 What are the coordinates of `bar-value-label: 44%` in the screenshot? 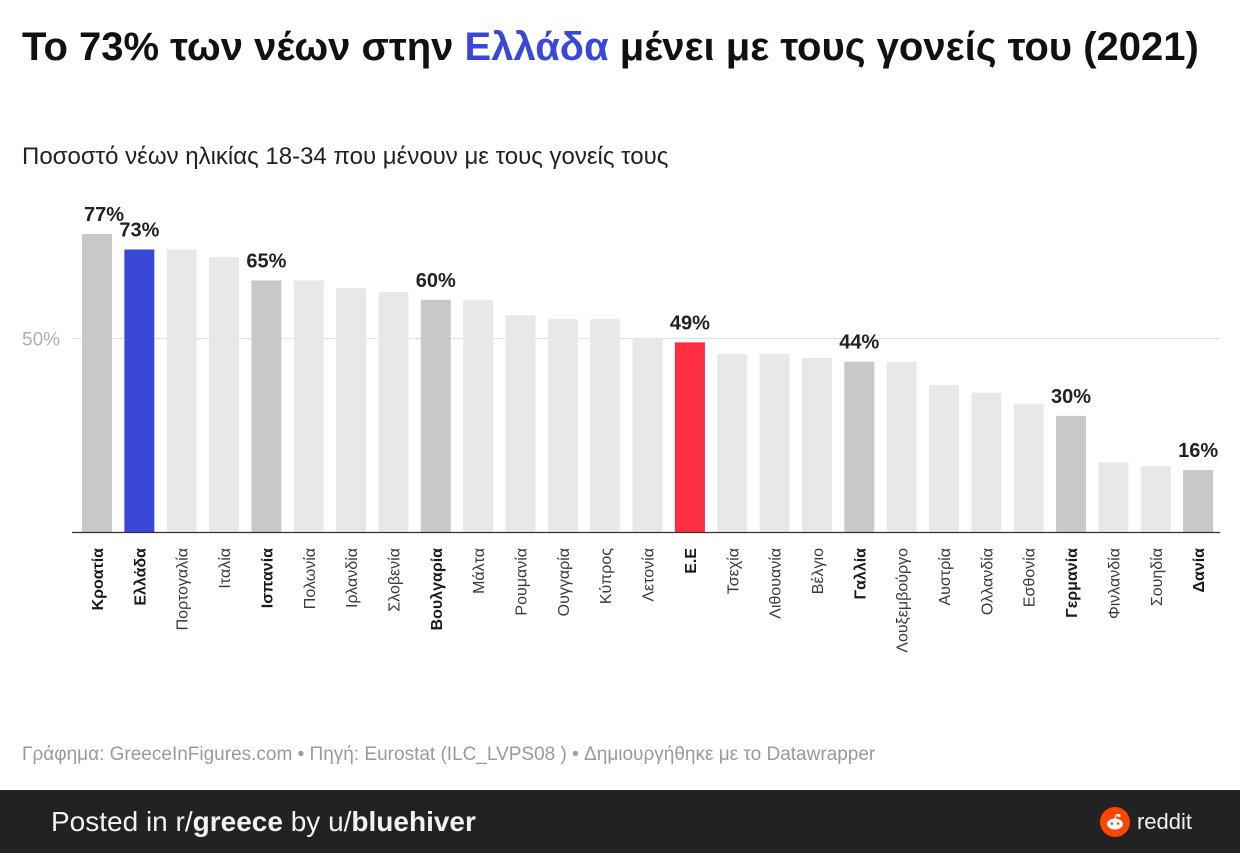 It's located at (859, 343).